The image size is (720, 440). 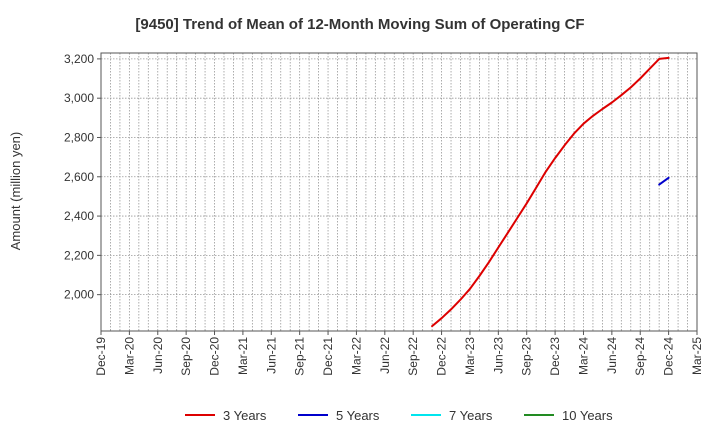 What do you see at coordinates (79, 98) in the screenshot?
I see `y-tick-label: 3,000` at bounding box center [79, 98].